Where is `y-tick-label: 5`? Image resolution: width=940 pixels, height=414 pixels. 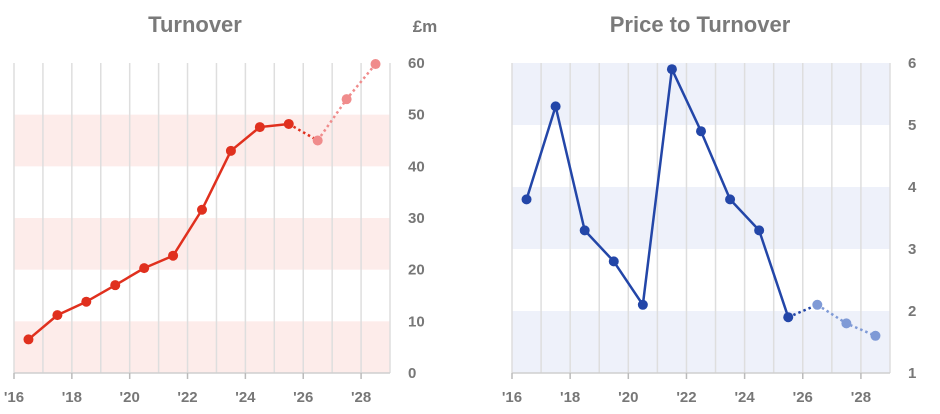 y-tick-label: 5 is located at coordinates (912, 125).